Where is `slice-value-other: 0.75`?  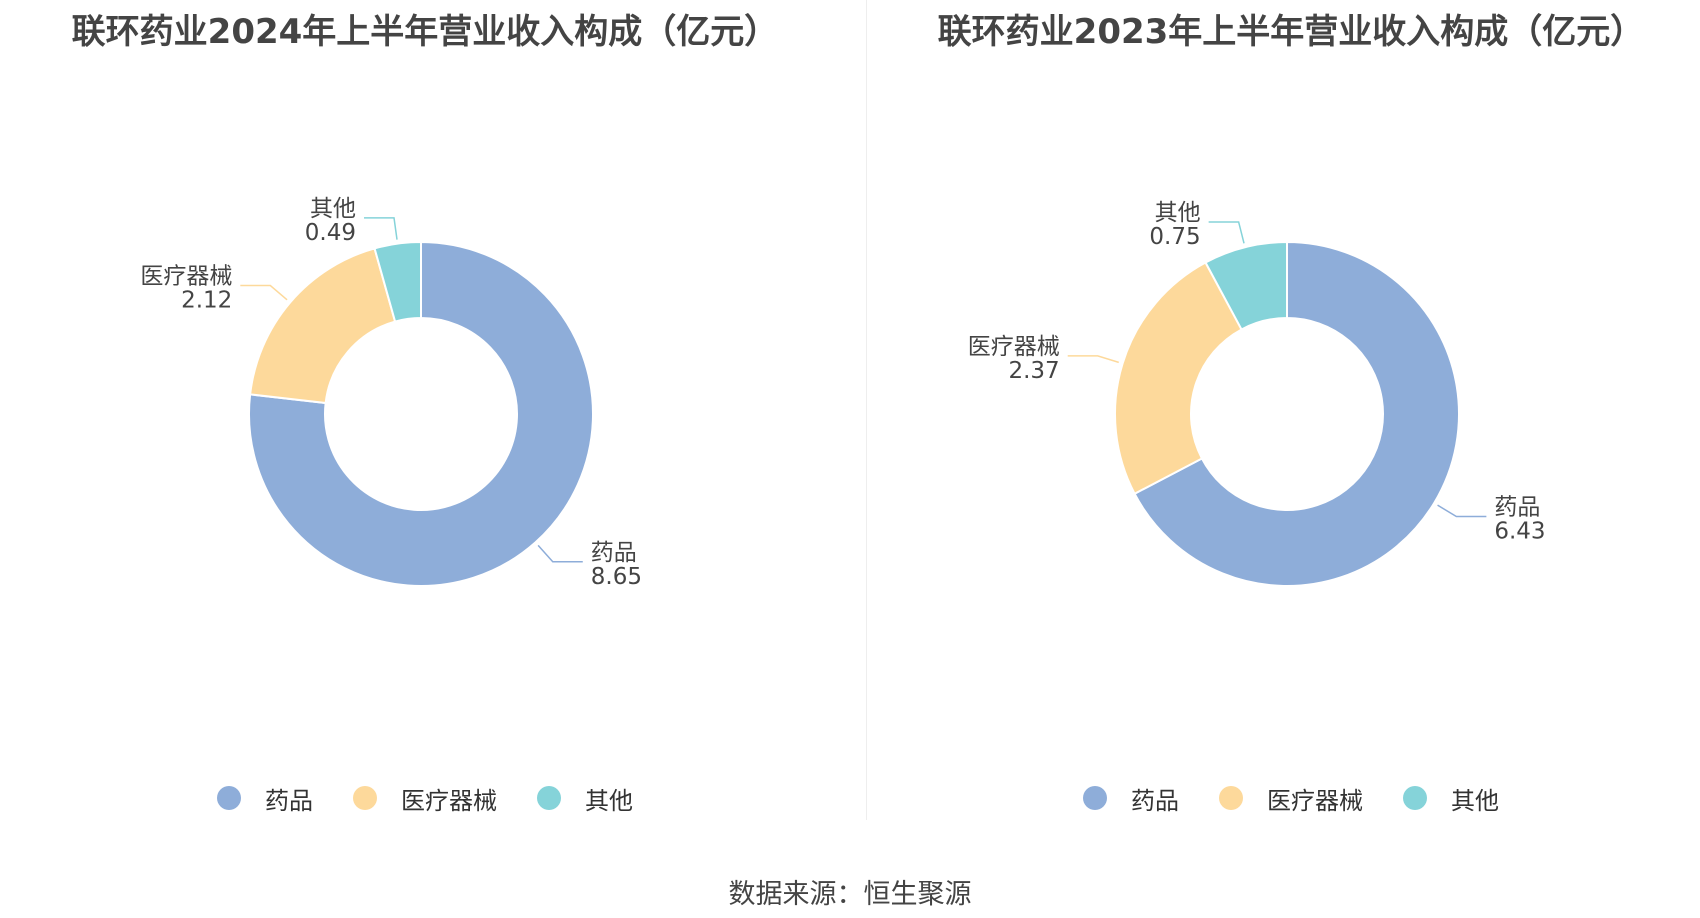
slice-value-other: 0.75 is located at coordinates (1174, 237).